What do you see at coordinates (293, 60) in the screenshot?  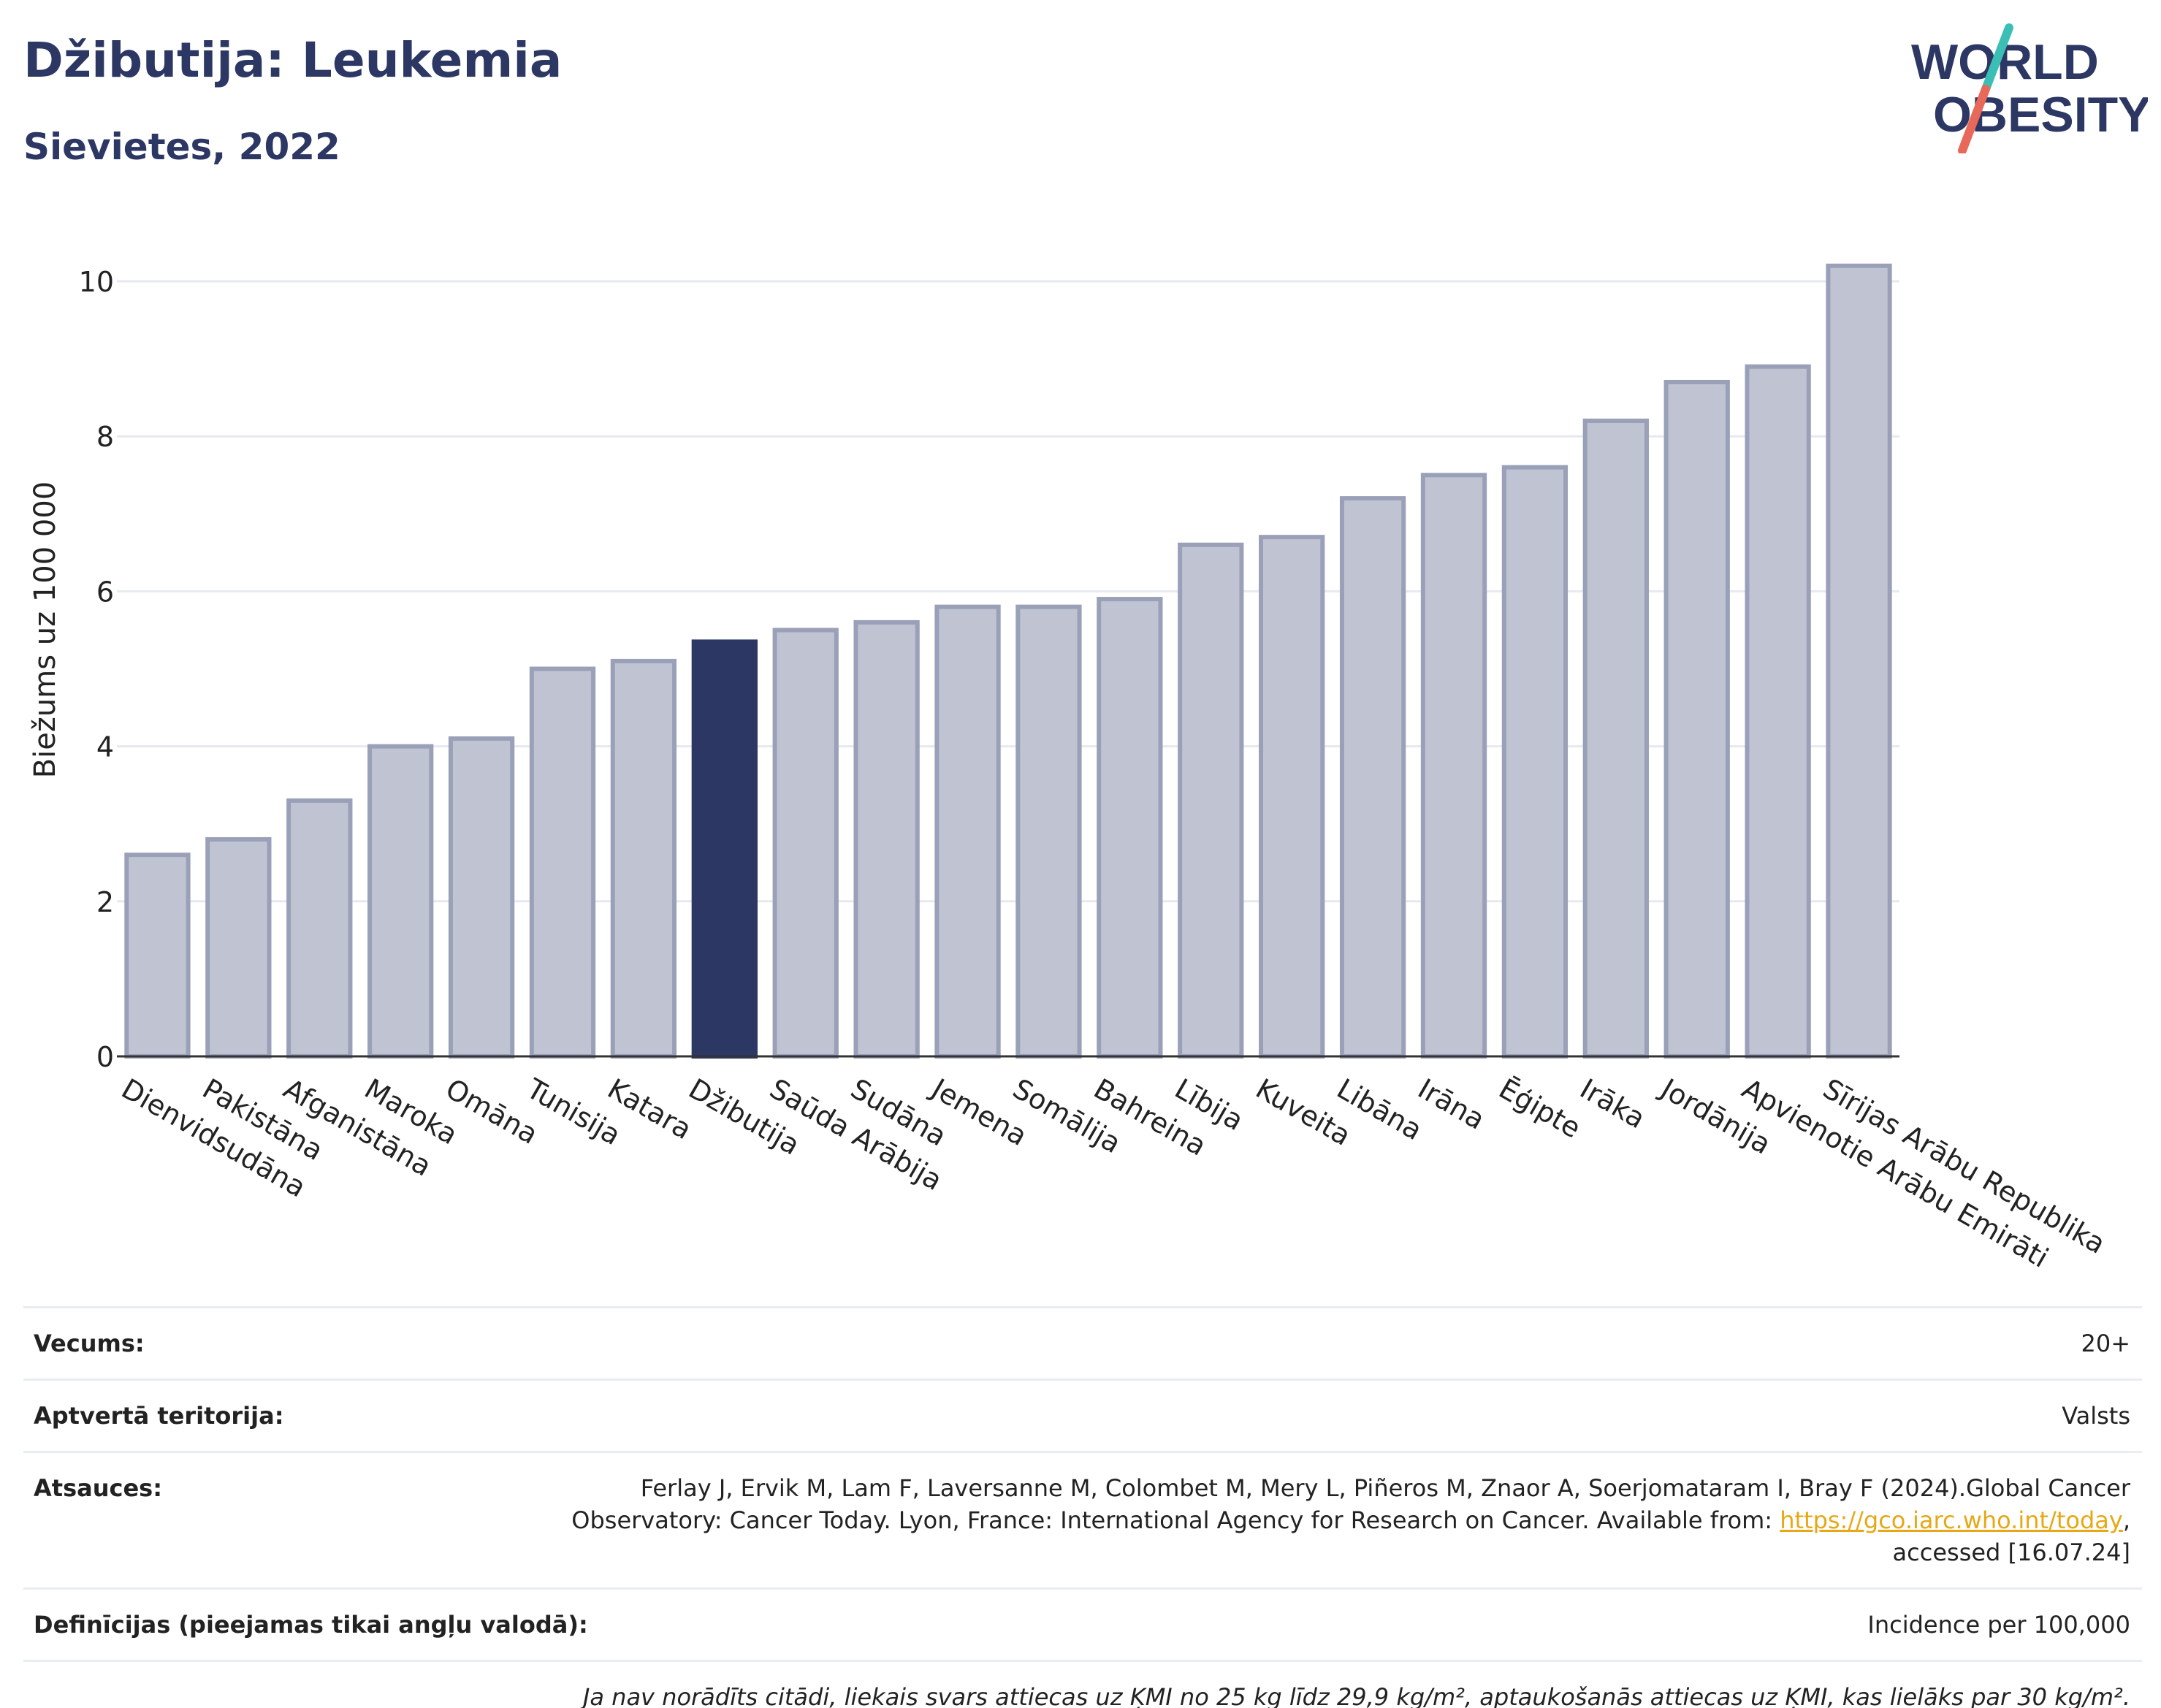 I see `page-title: Džibutija: Leukemia` at bounding box center [293, 60].